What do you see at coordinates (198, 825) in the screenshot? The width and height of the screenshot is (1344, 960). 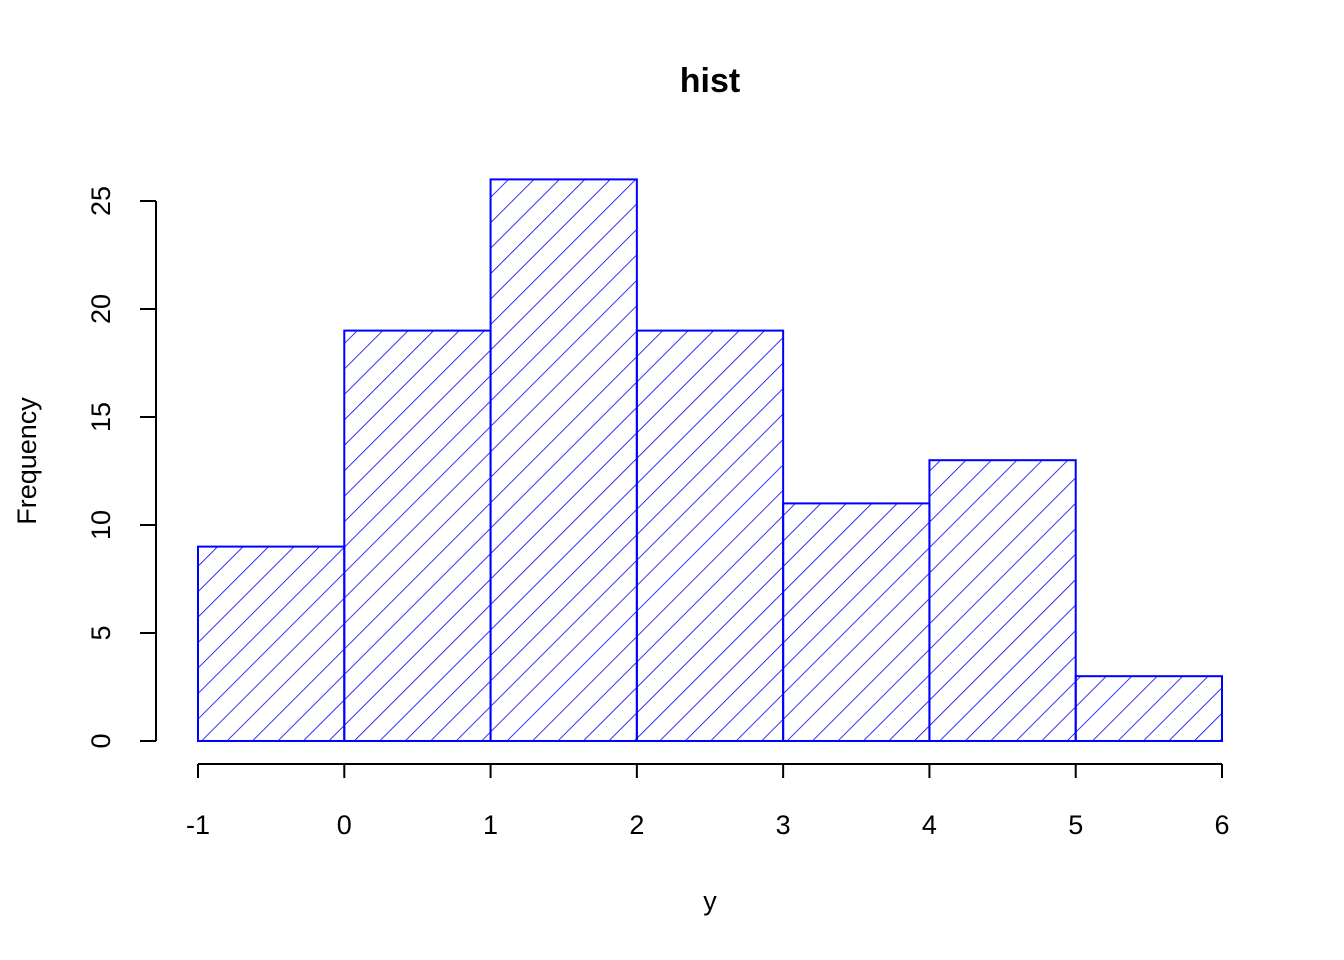 I see `x-tick-label: -1` at bounding box center [198, 825].